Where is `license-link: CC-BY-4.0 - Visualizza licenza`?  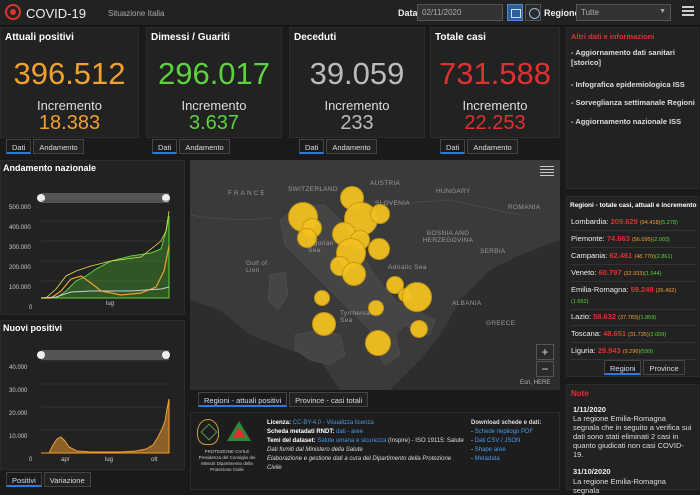
license-link: CC-BY-4.0 - Visualizza licenza is located at coordinates (333, 423).